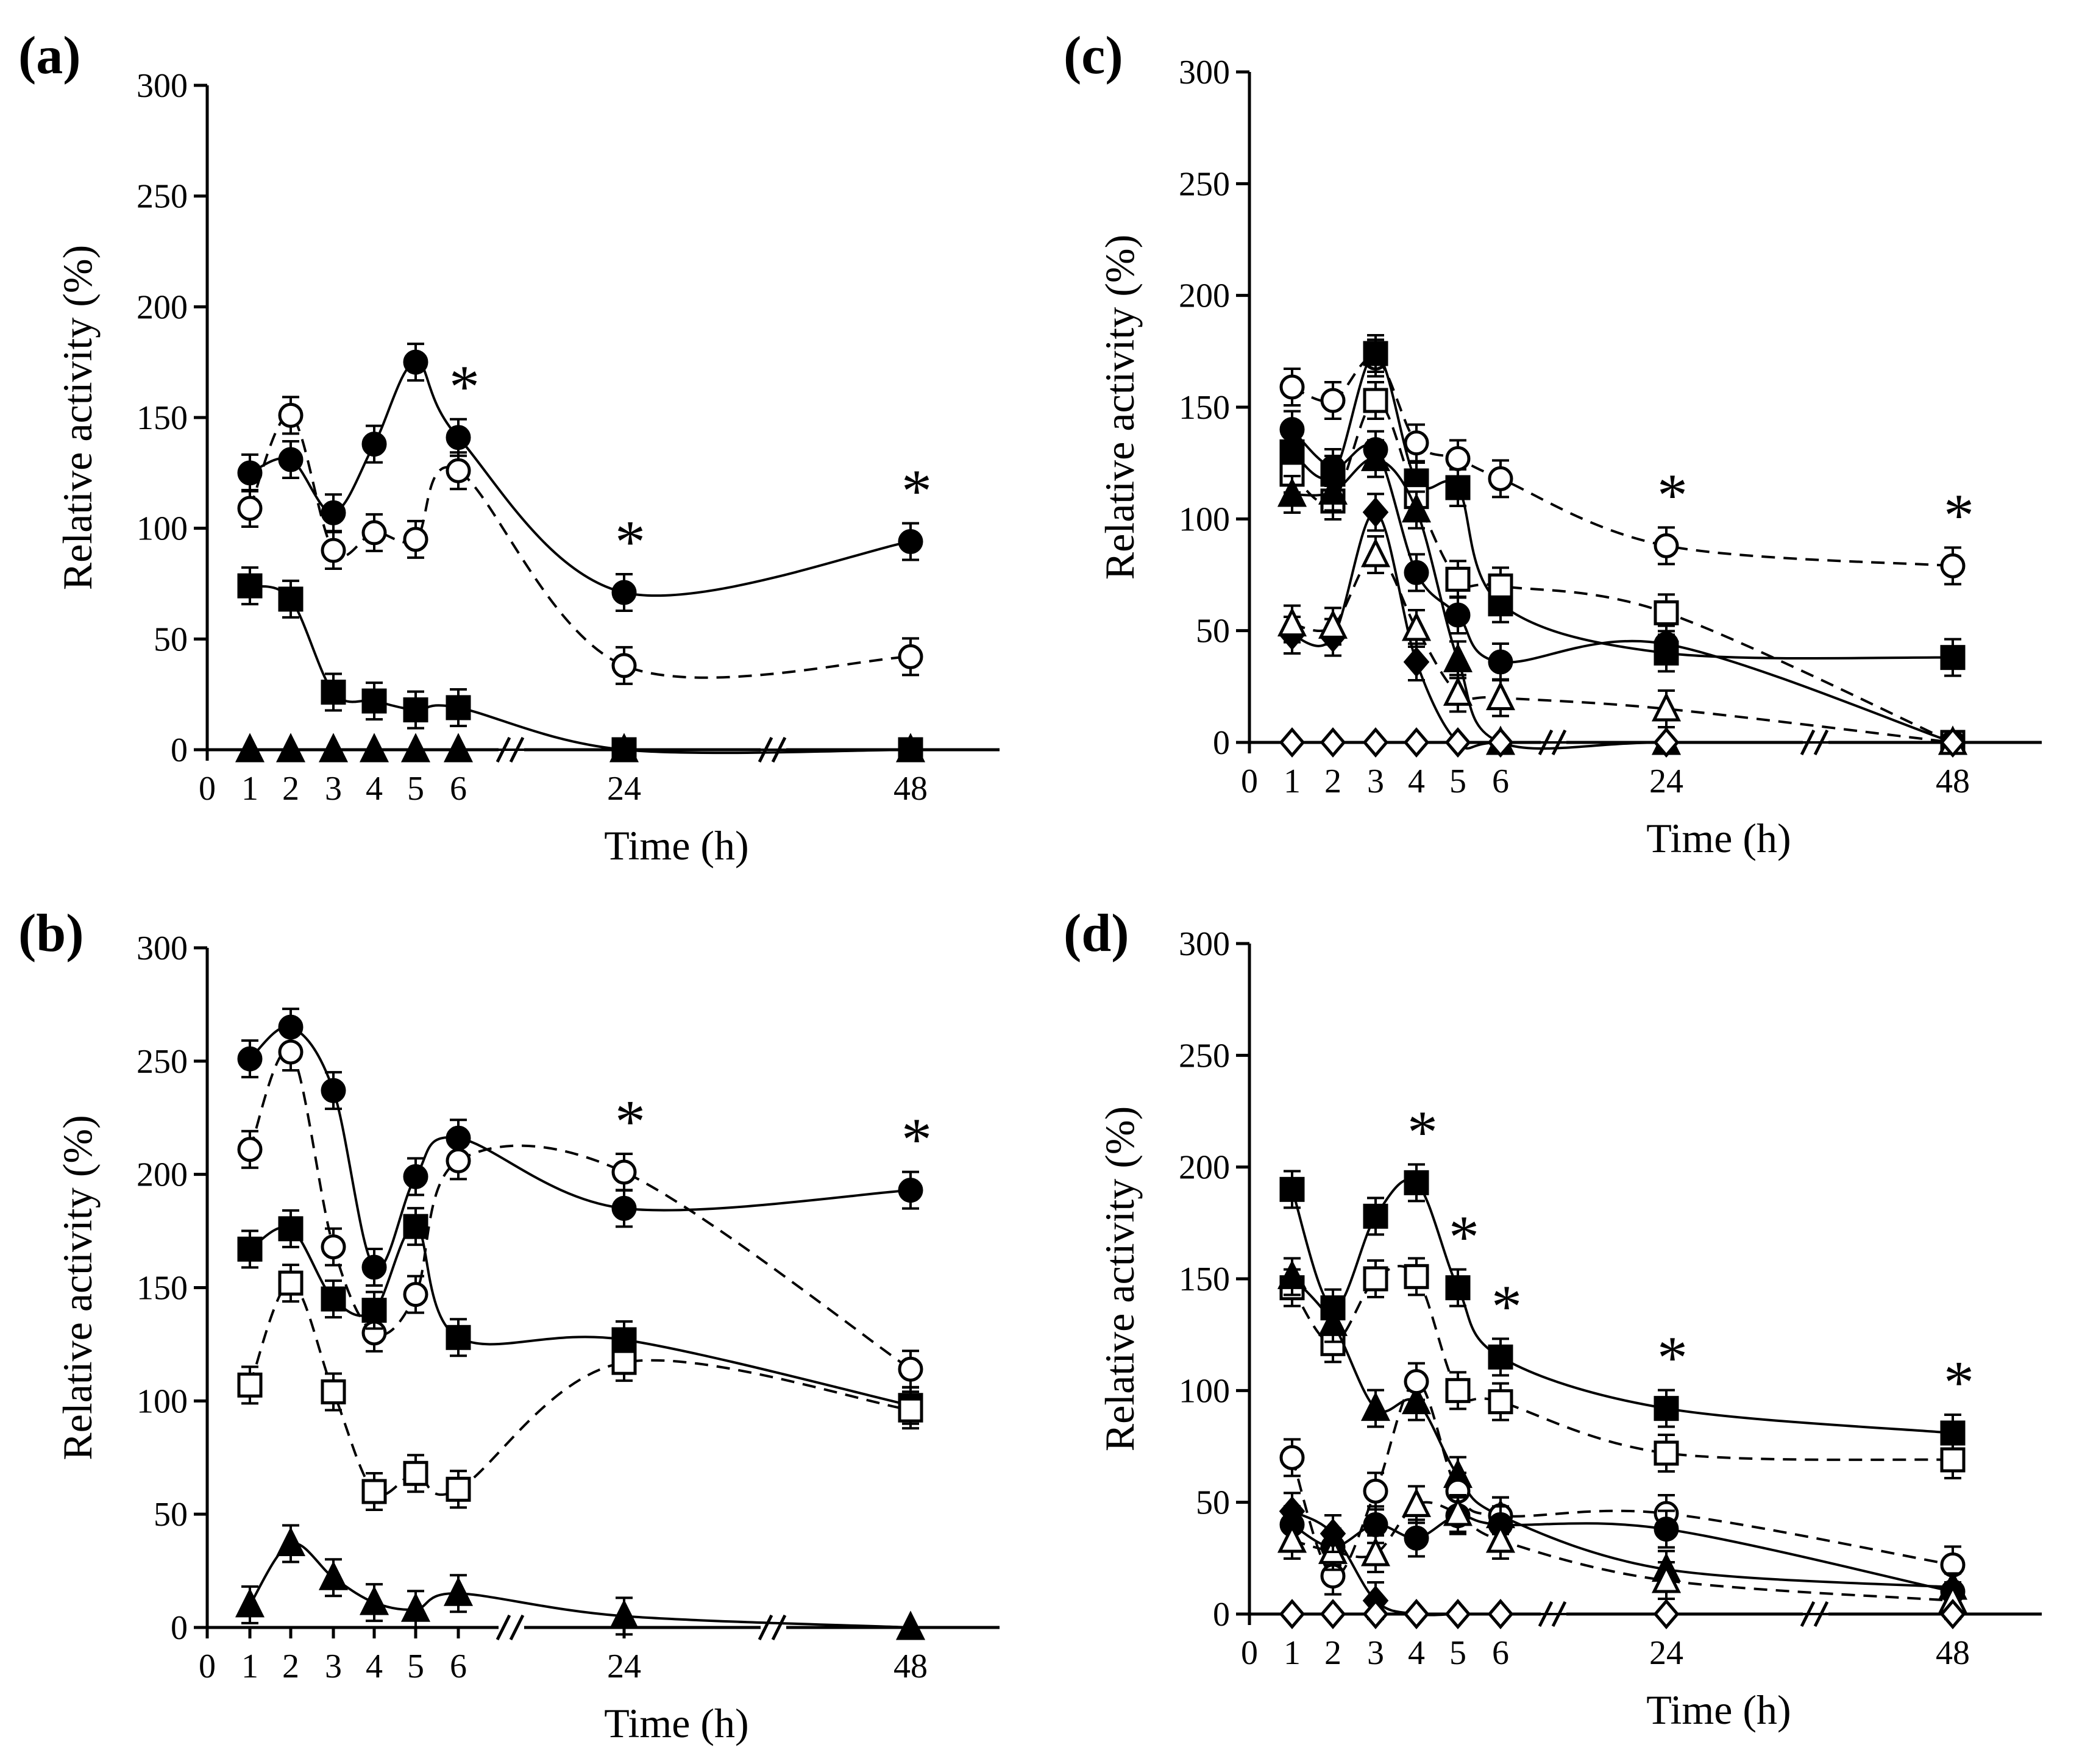 This screenshot has height=1764, width=2096. I want to click on x-axis-title: Time (h), so click(676, 845).